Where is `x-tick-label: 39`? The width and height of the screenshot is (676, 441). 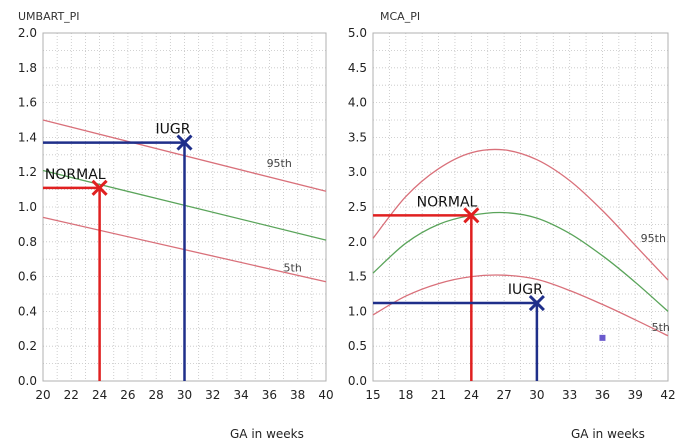 x-tick-label: 39 is located at coordinates (635, 395).